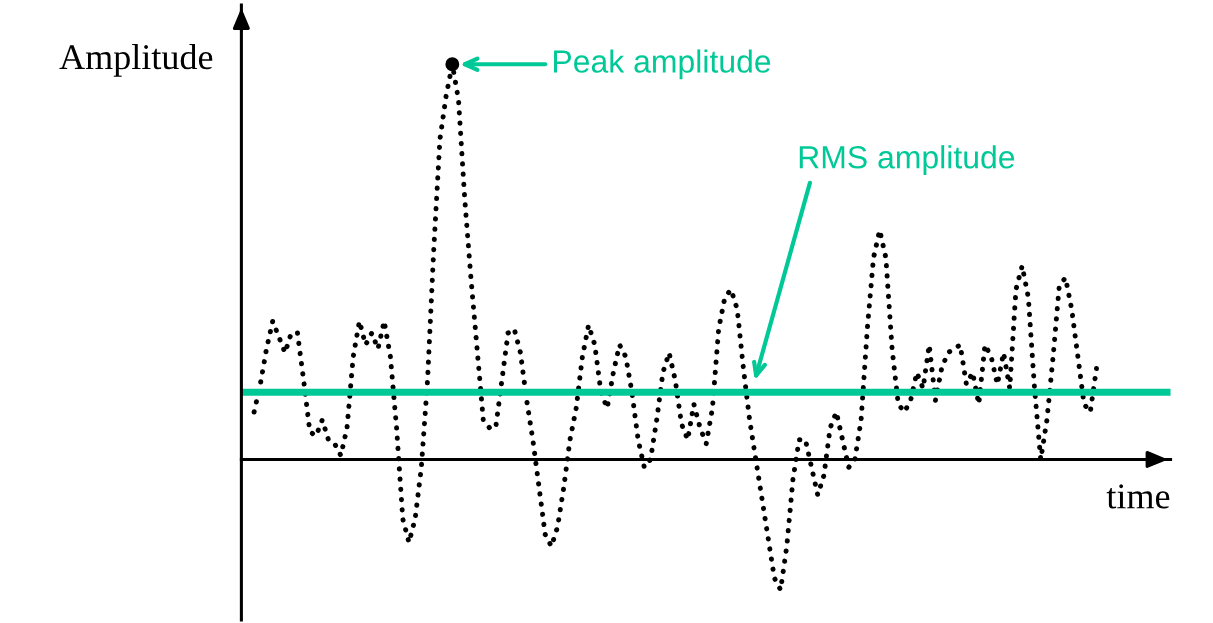 This screenshot has height=623, width=1213. I want to click on annotation: Peak amplitude, so click(662, 64).